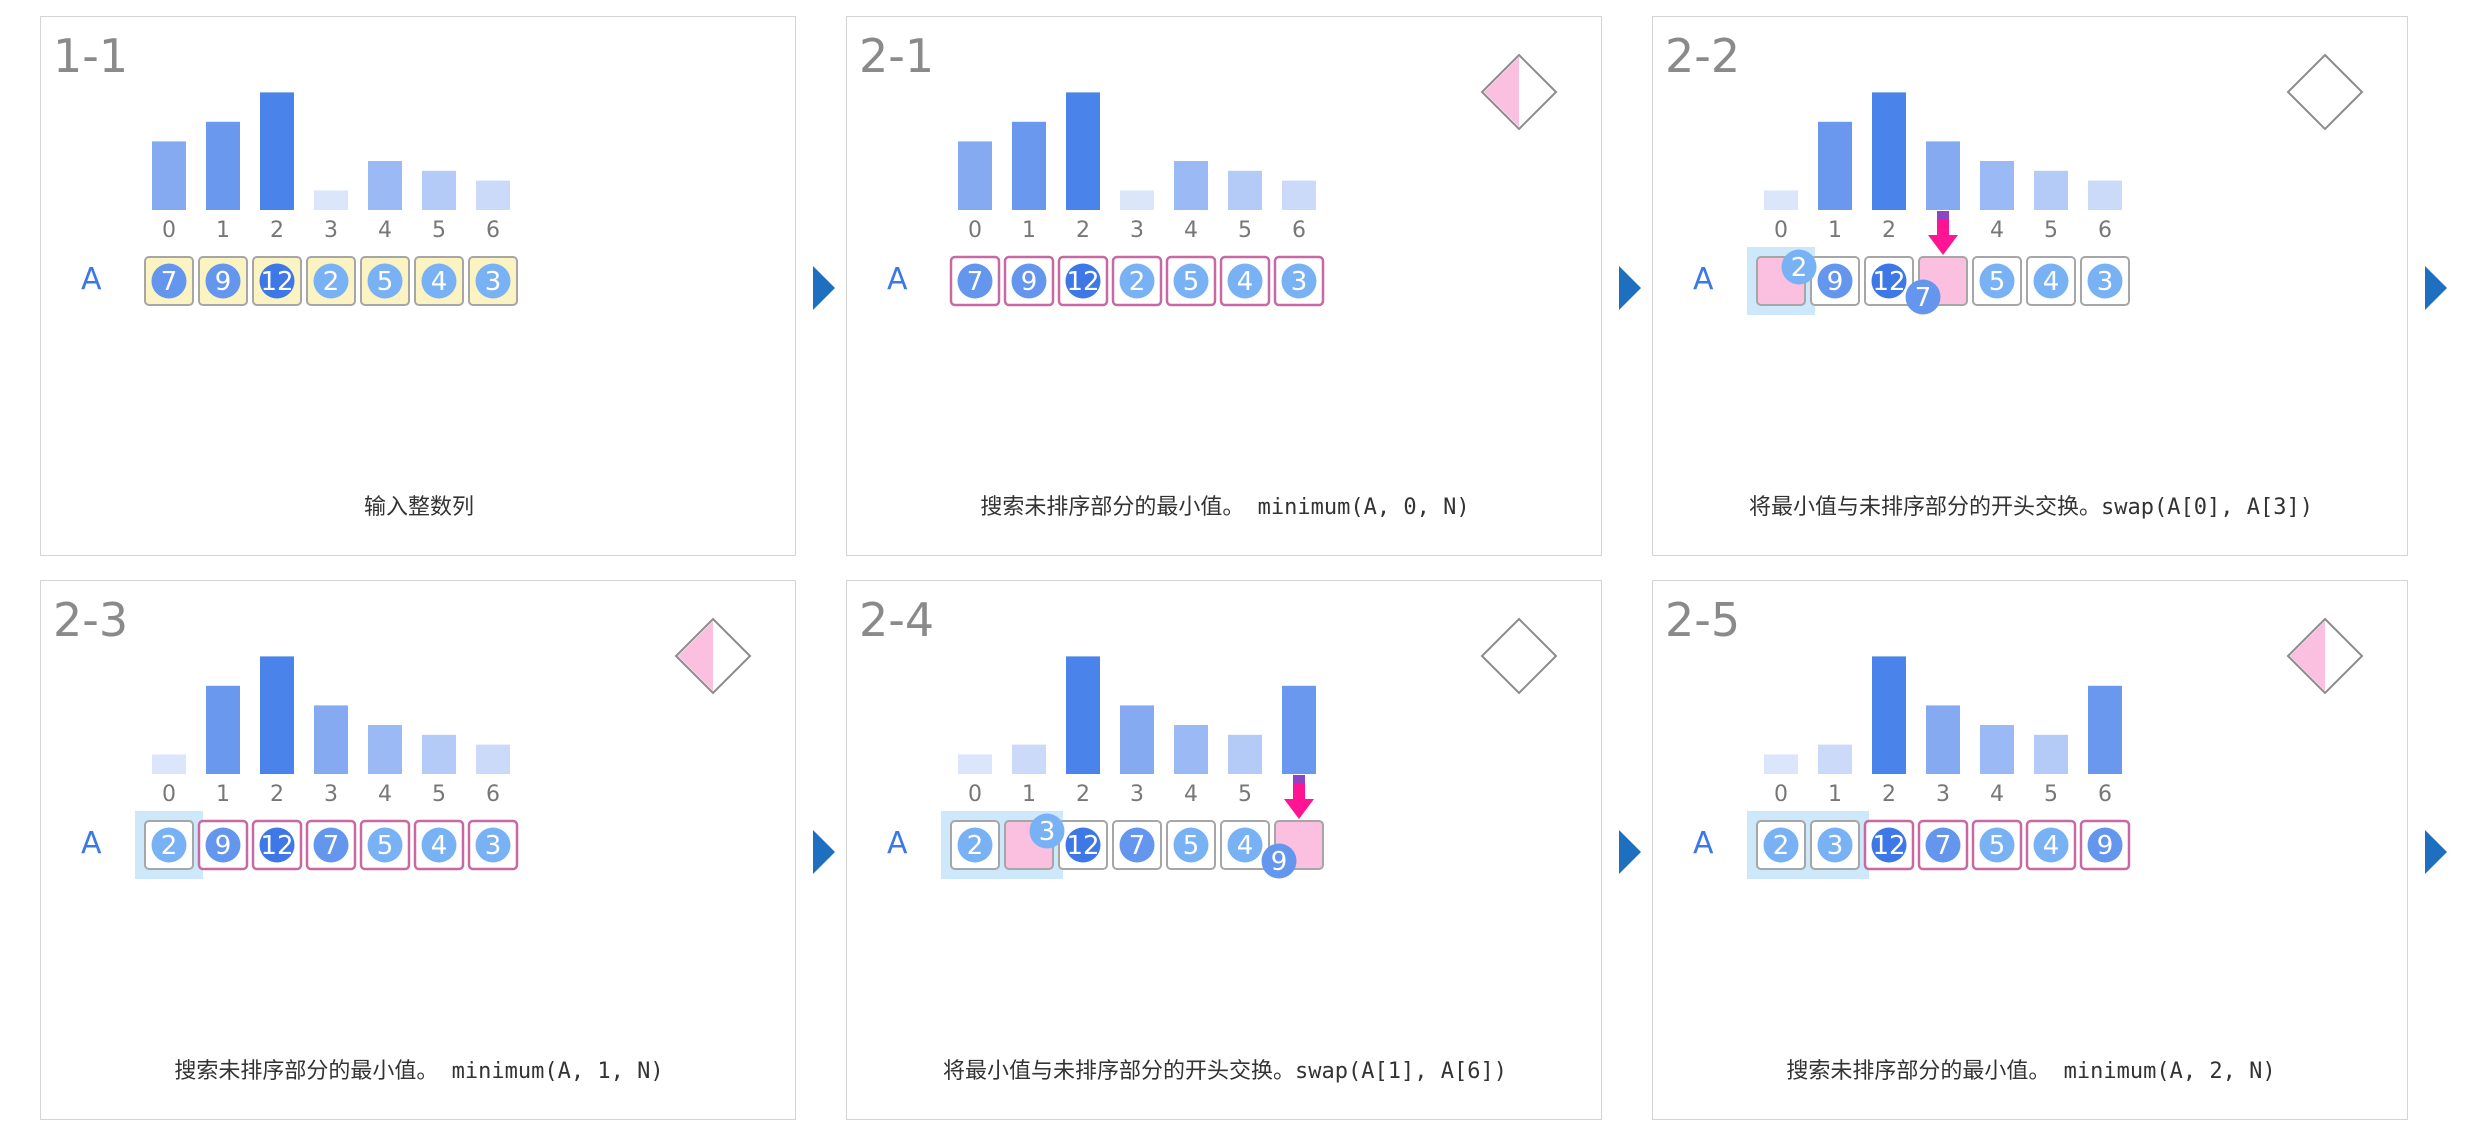  Describe the element at coordinates (1299, 809) in the screenshot. I see `swap-arrow-head` at that location.